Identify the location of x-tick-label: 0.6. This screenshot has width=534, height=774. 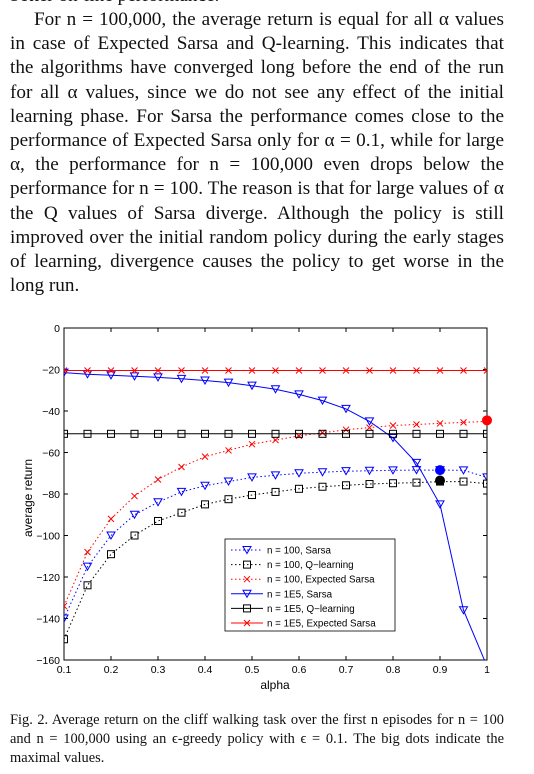
(299, 670).